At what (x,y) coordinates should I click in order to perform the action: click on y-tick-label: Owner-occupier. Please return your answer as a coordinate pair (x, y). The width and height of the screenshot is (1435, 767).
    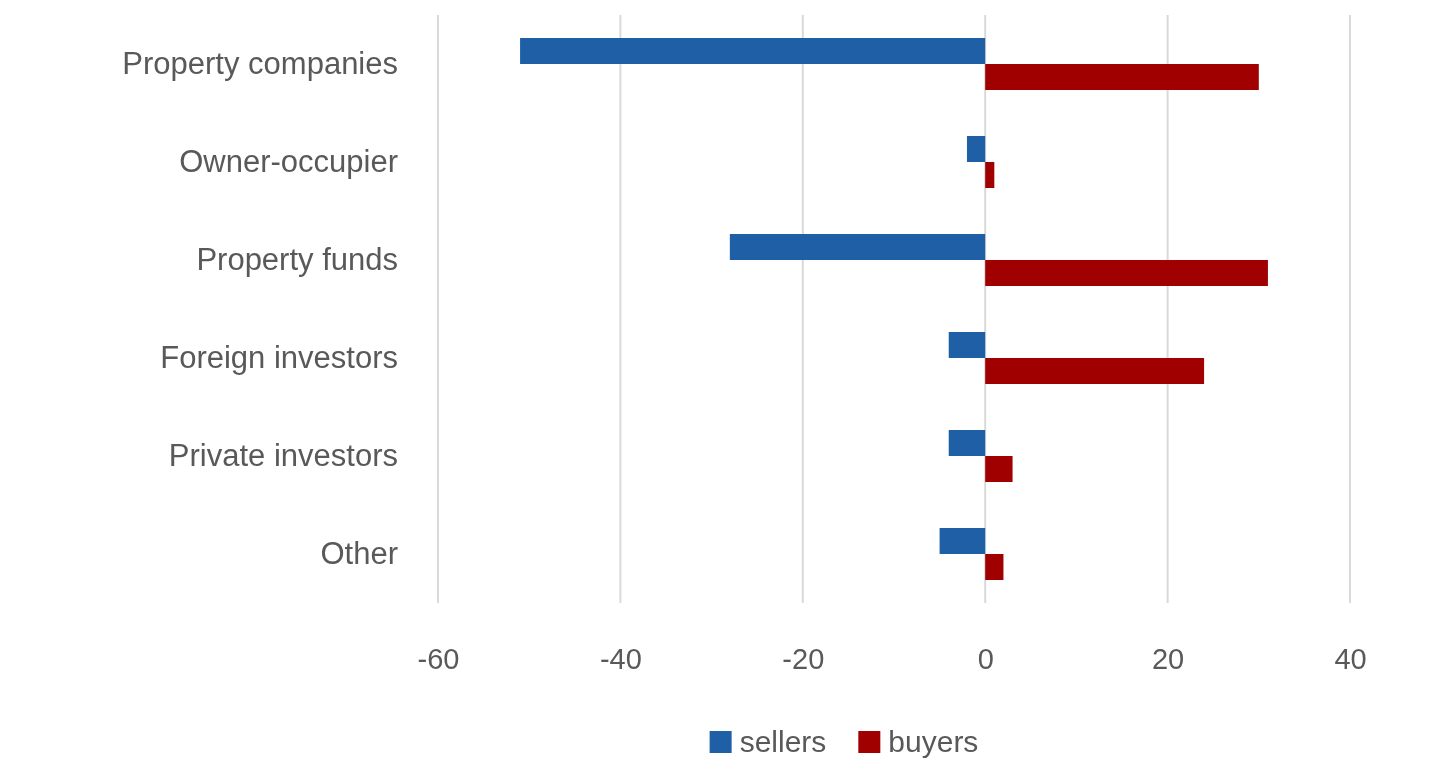
    Looking at the image, I should click on (288, 161).